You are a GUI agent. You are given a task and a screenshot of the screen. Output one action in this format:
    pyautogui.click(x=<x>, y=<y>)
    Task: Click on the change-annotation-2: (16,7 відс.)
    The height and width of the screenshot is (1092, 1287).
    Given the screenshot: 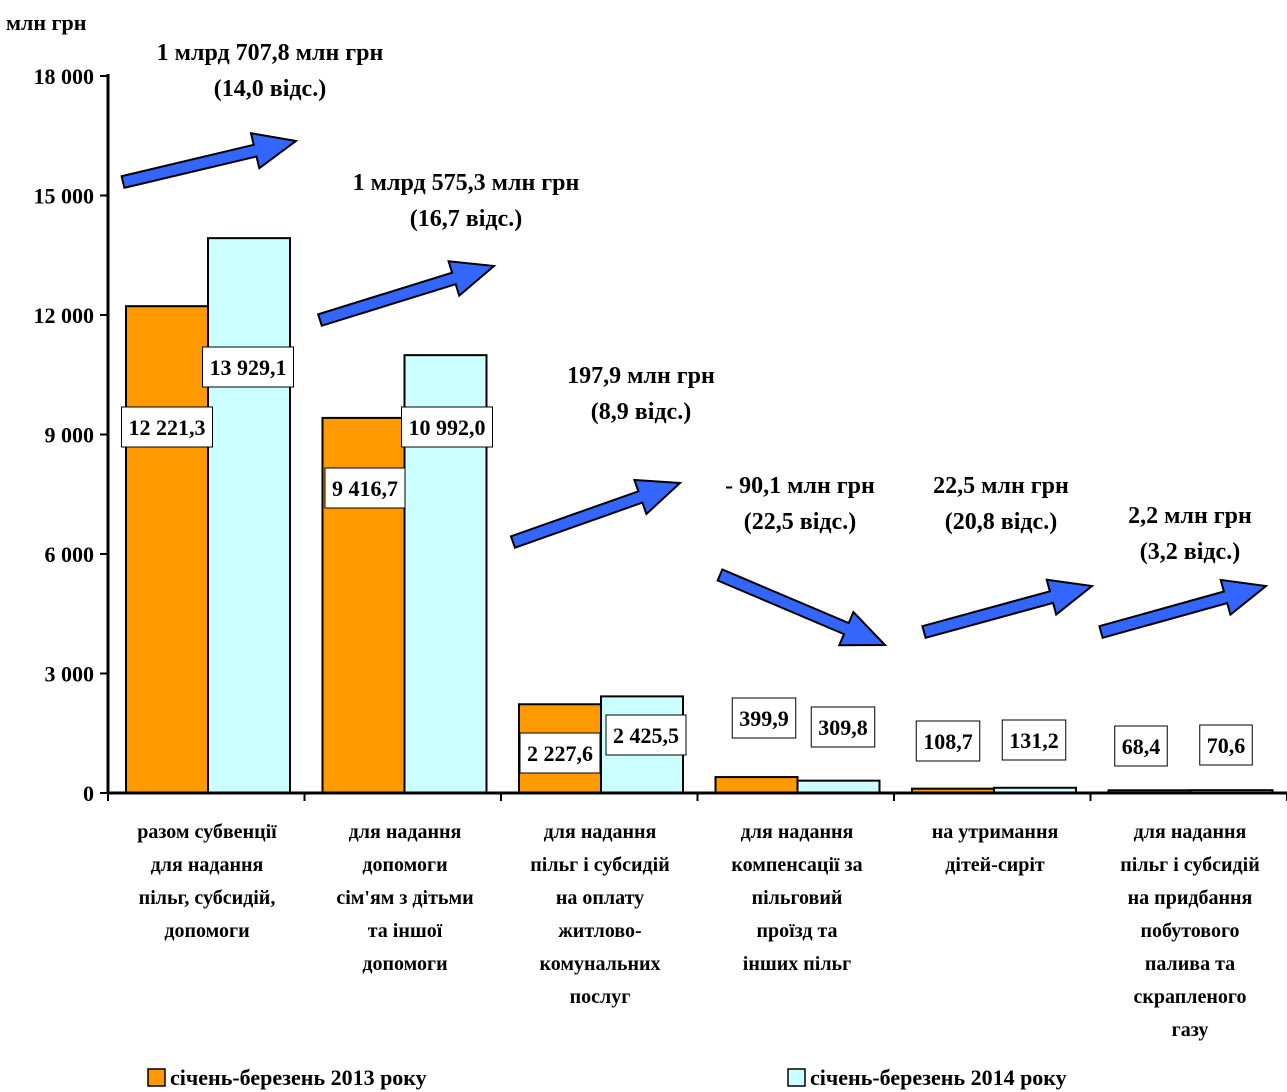 What is the action you would take?
    pyautogui.click(x=466, y=219)
    